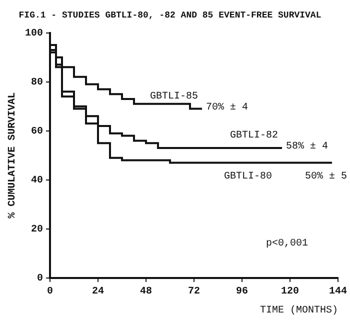 The height and width of the screenshot is (320, 350). I want to click on annotation: 58% ± 4, so click(307, 147).